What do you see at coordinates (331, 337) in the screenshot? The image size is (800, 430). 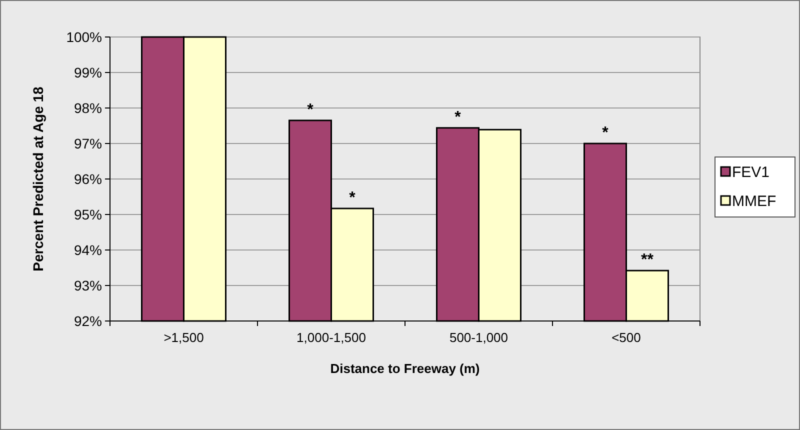 I see `x-tick-label: 1,000-1,500` at bounding box center [331, 337].